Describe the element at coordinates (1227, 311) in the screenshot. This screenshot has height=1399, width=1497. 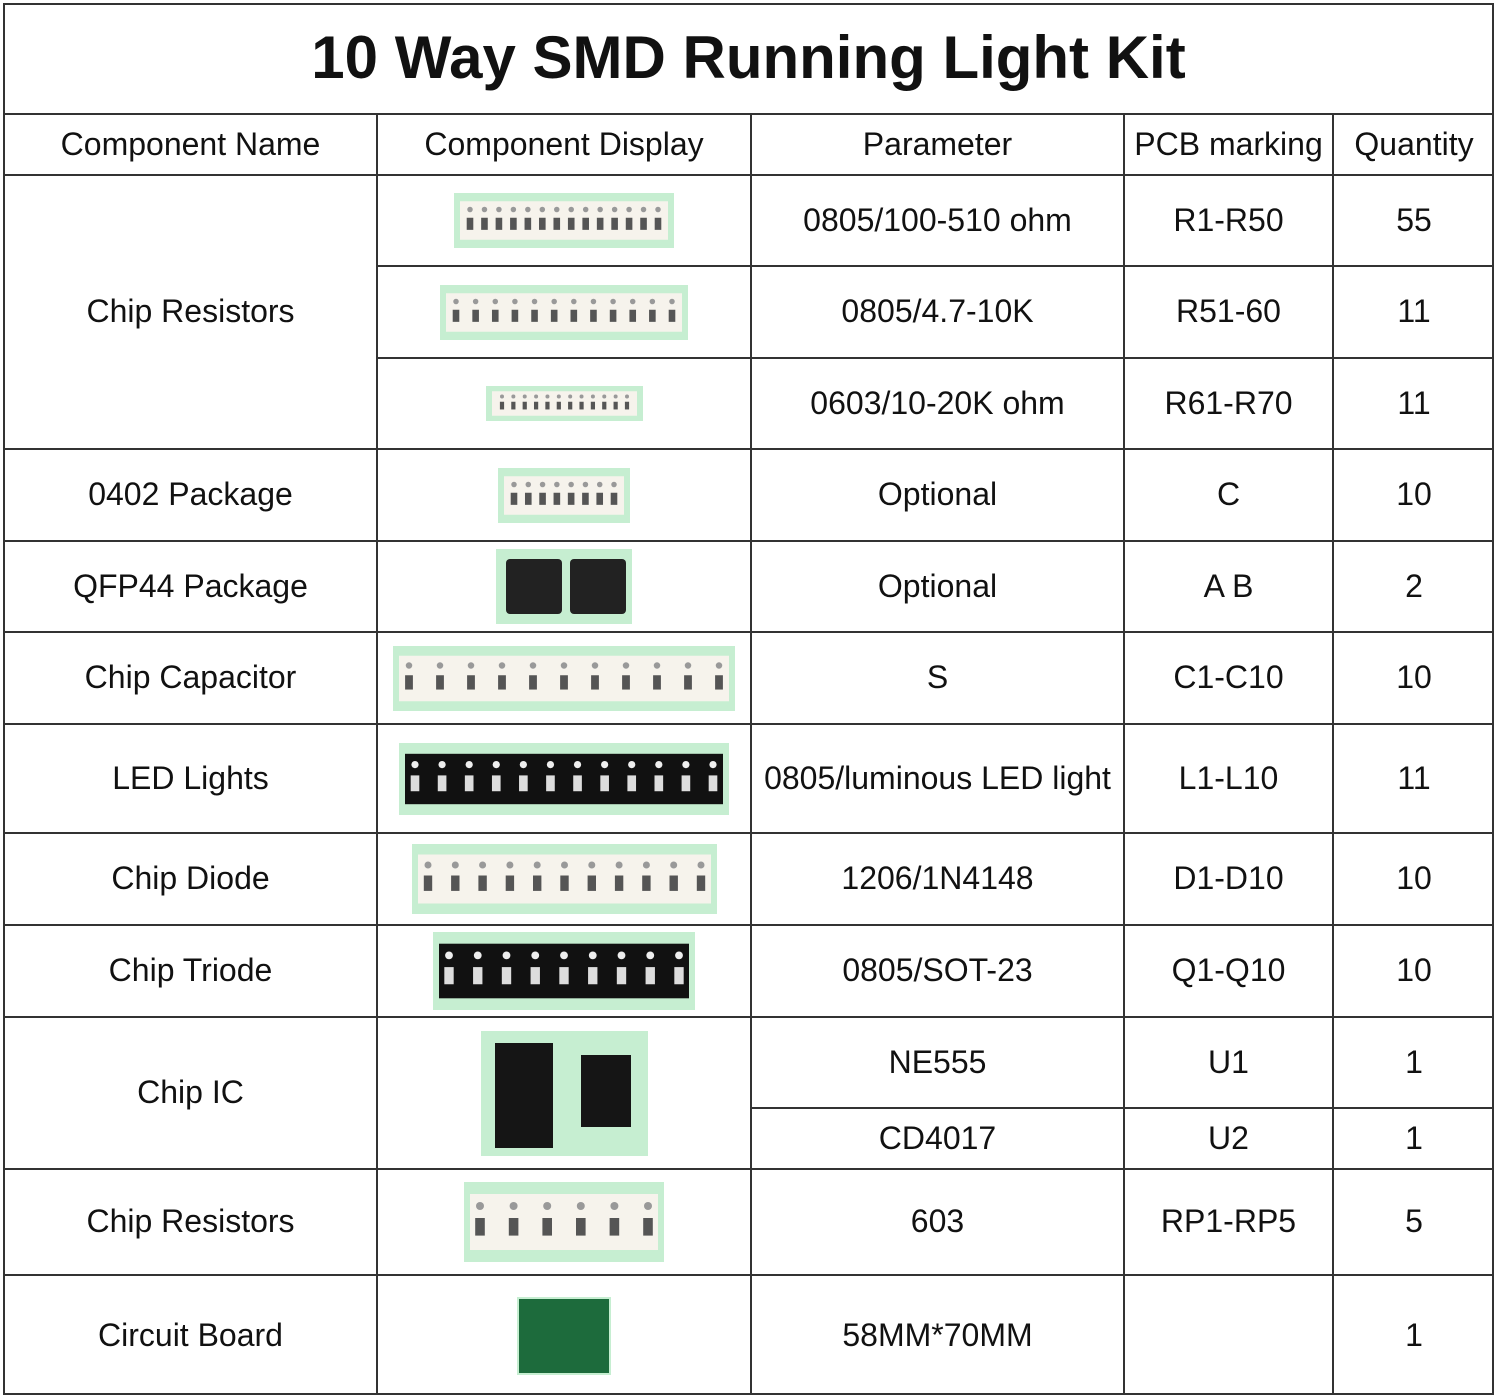
I see `pcb-marking: R51-60` at that location.